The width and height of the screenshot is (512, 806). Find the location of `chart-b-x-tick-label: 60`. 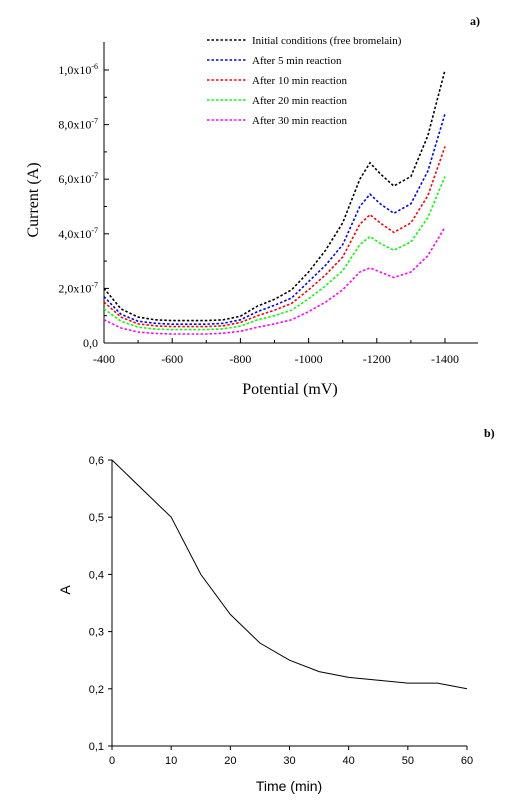

chart-b-x-tick-label: 60 is located at coordinates (467, 761).